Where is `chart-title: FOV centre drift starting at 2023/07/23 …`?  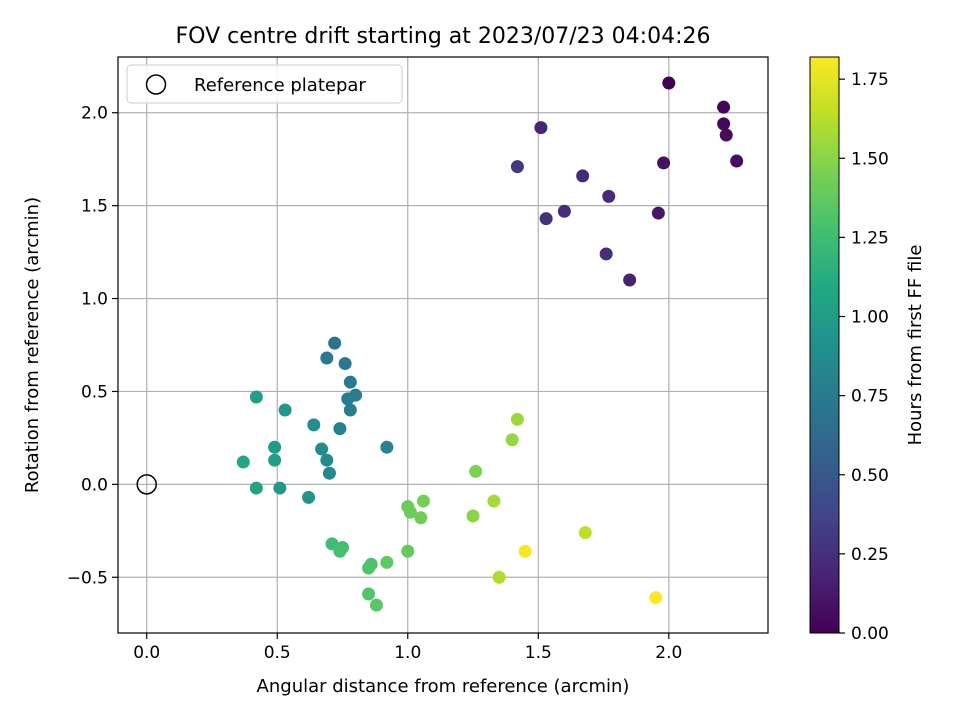
chart-title: FOV centre drift starting at 2023/07/23 … is located at coordinates (443, 36).